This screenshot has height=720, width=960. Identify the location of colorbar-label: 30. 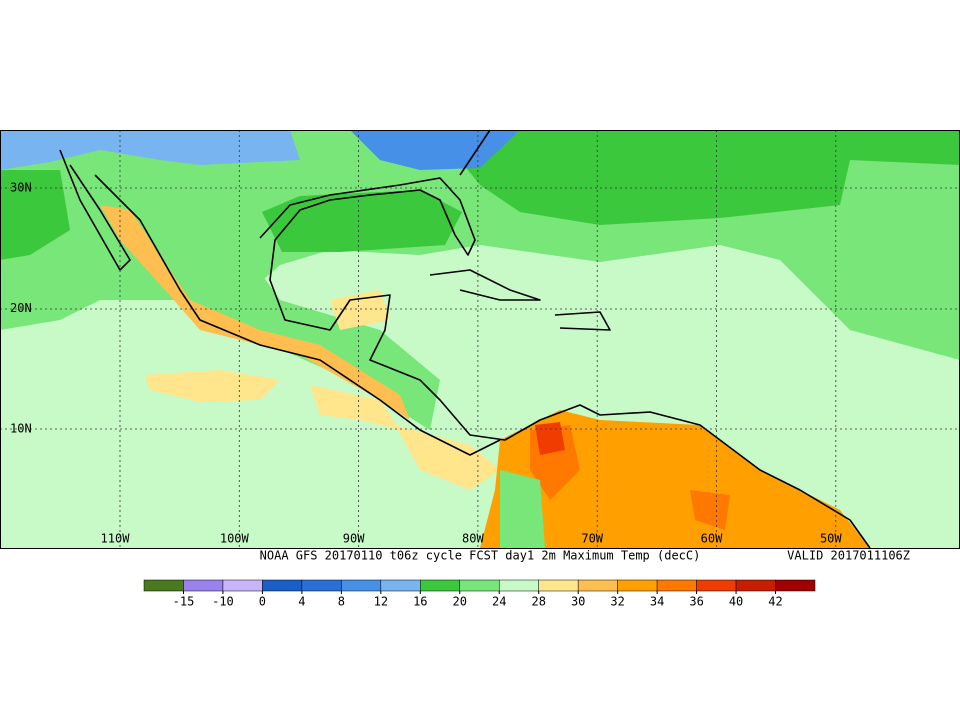
(578, 602).